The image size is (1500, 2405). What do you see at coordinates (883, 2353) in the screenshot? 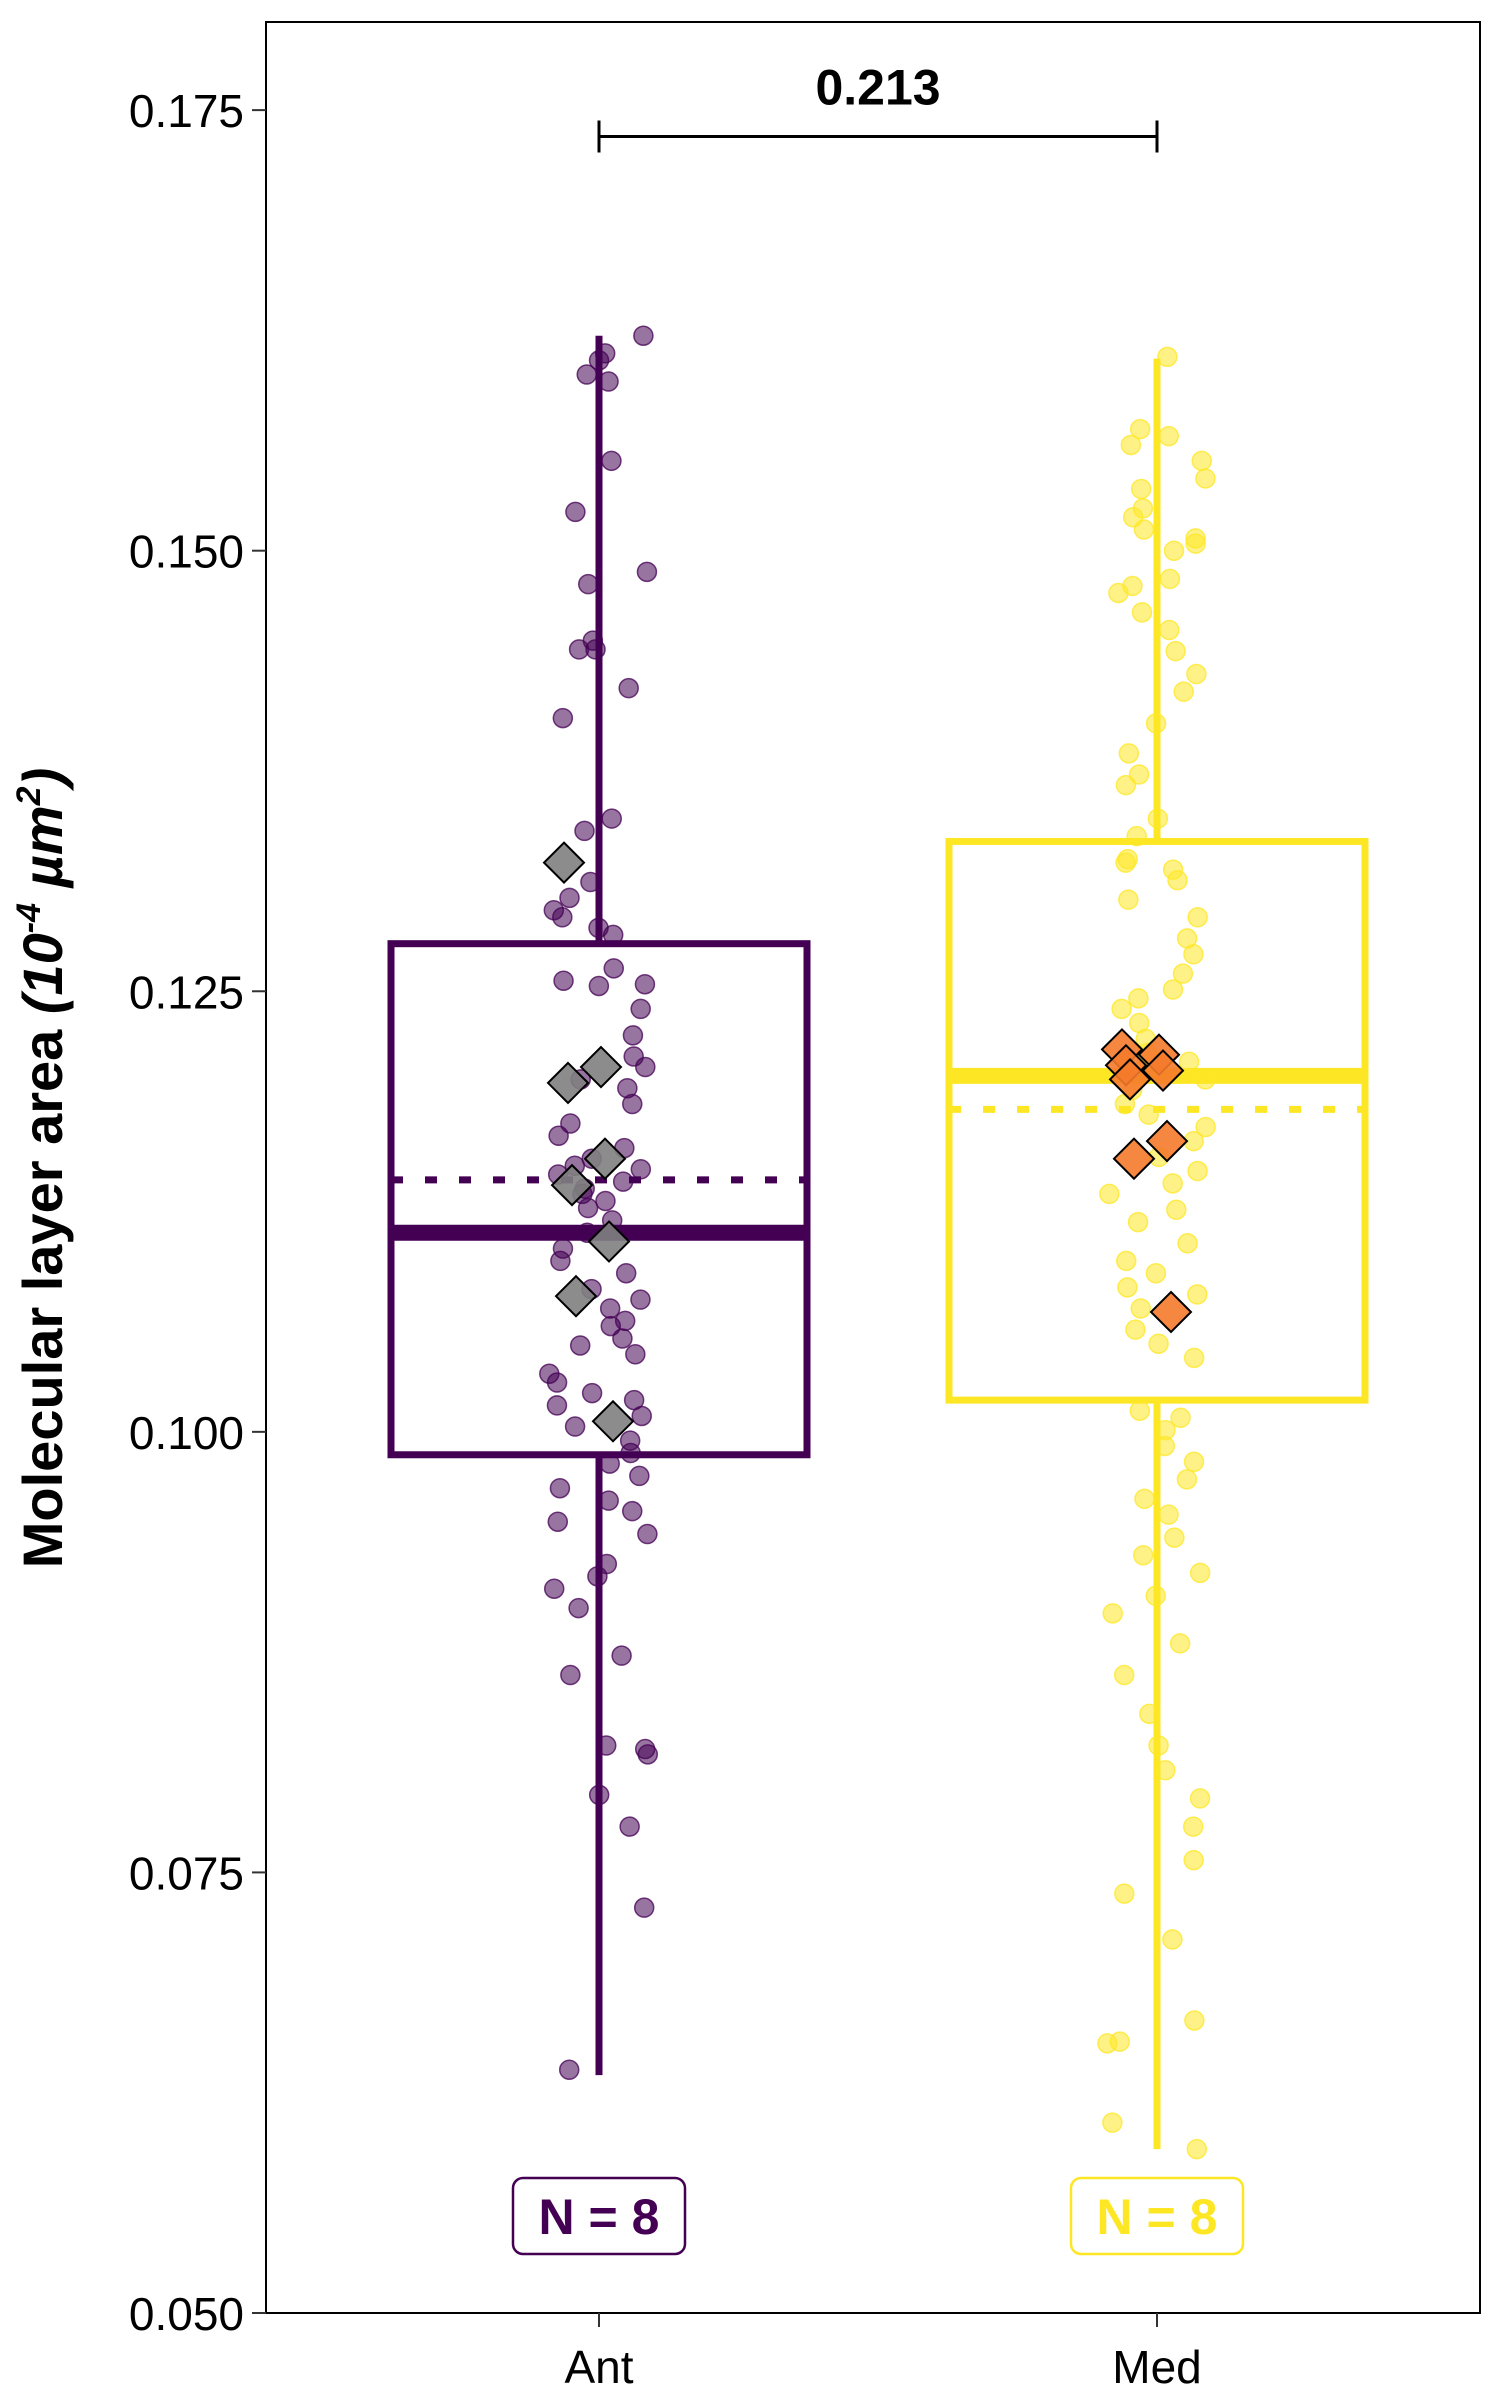
I see `x-axis-ticks: Ant Med` at bounding box center [883, 2353].